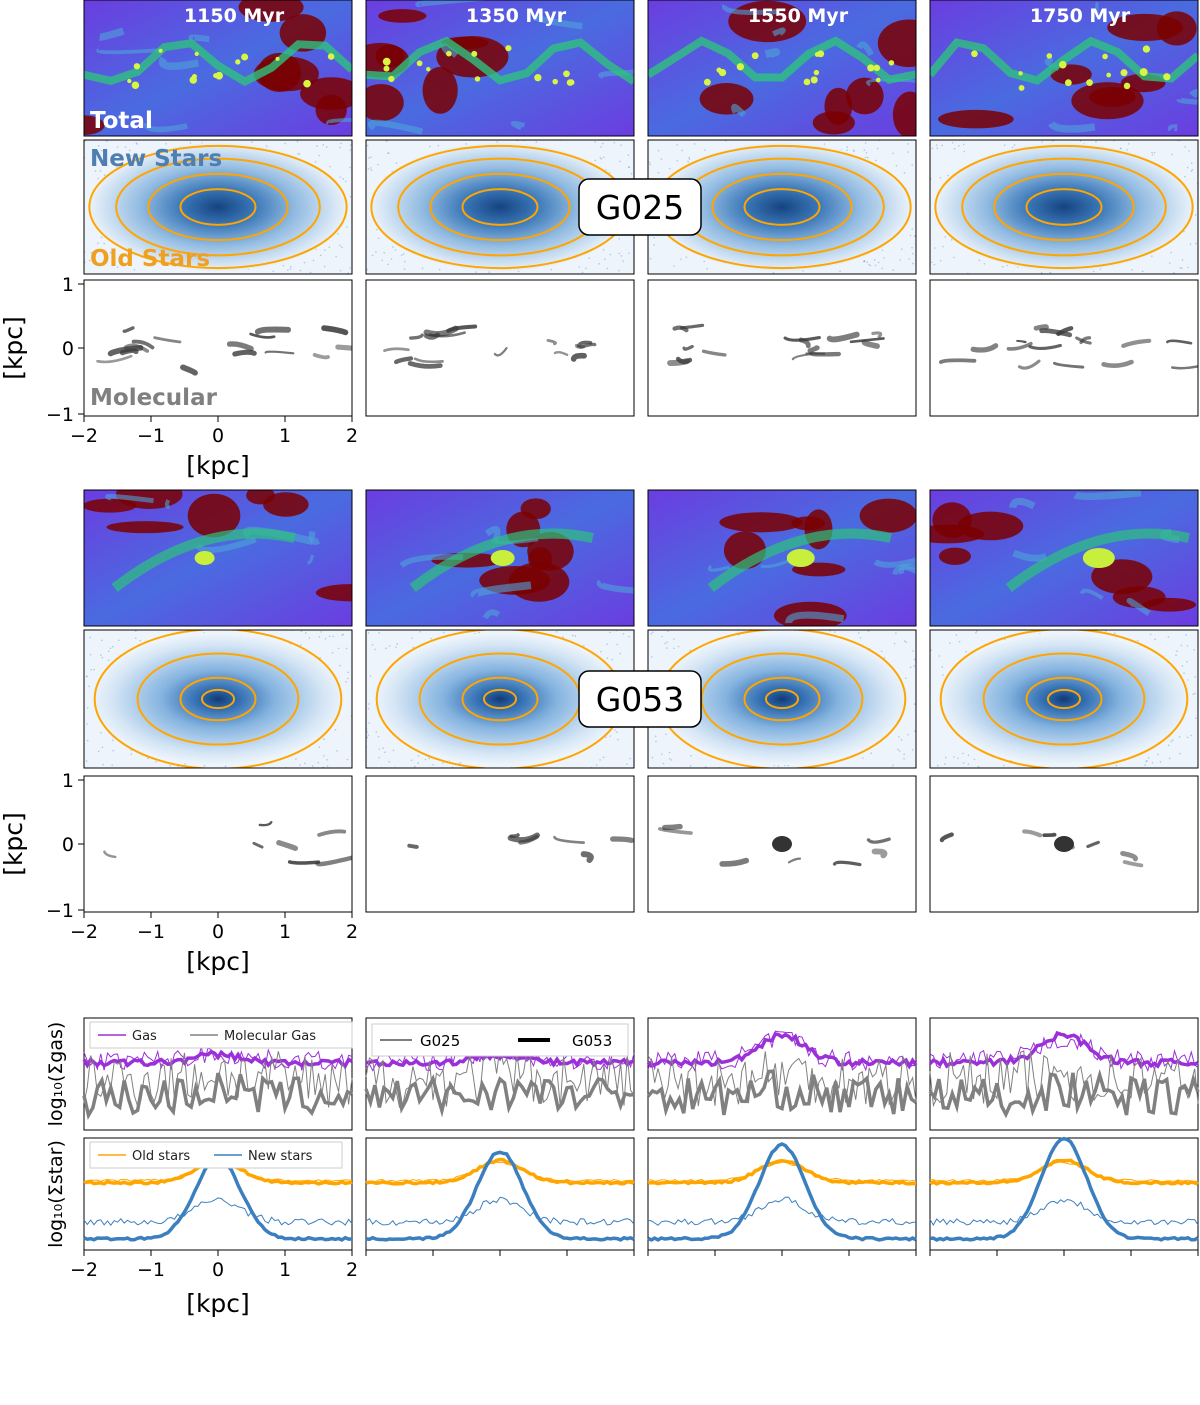 Image resolution: width=1200 pixels, height=1405 pixels. What do you see at coordinates (221, 1035) in the screenshot?
I see `gas-legend` at bounding box center [221, 1035].